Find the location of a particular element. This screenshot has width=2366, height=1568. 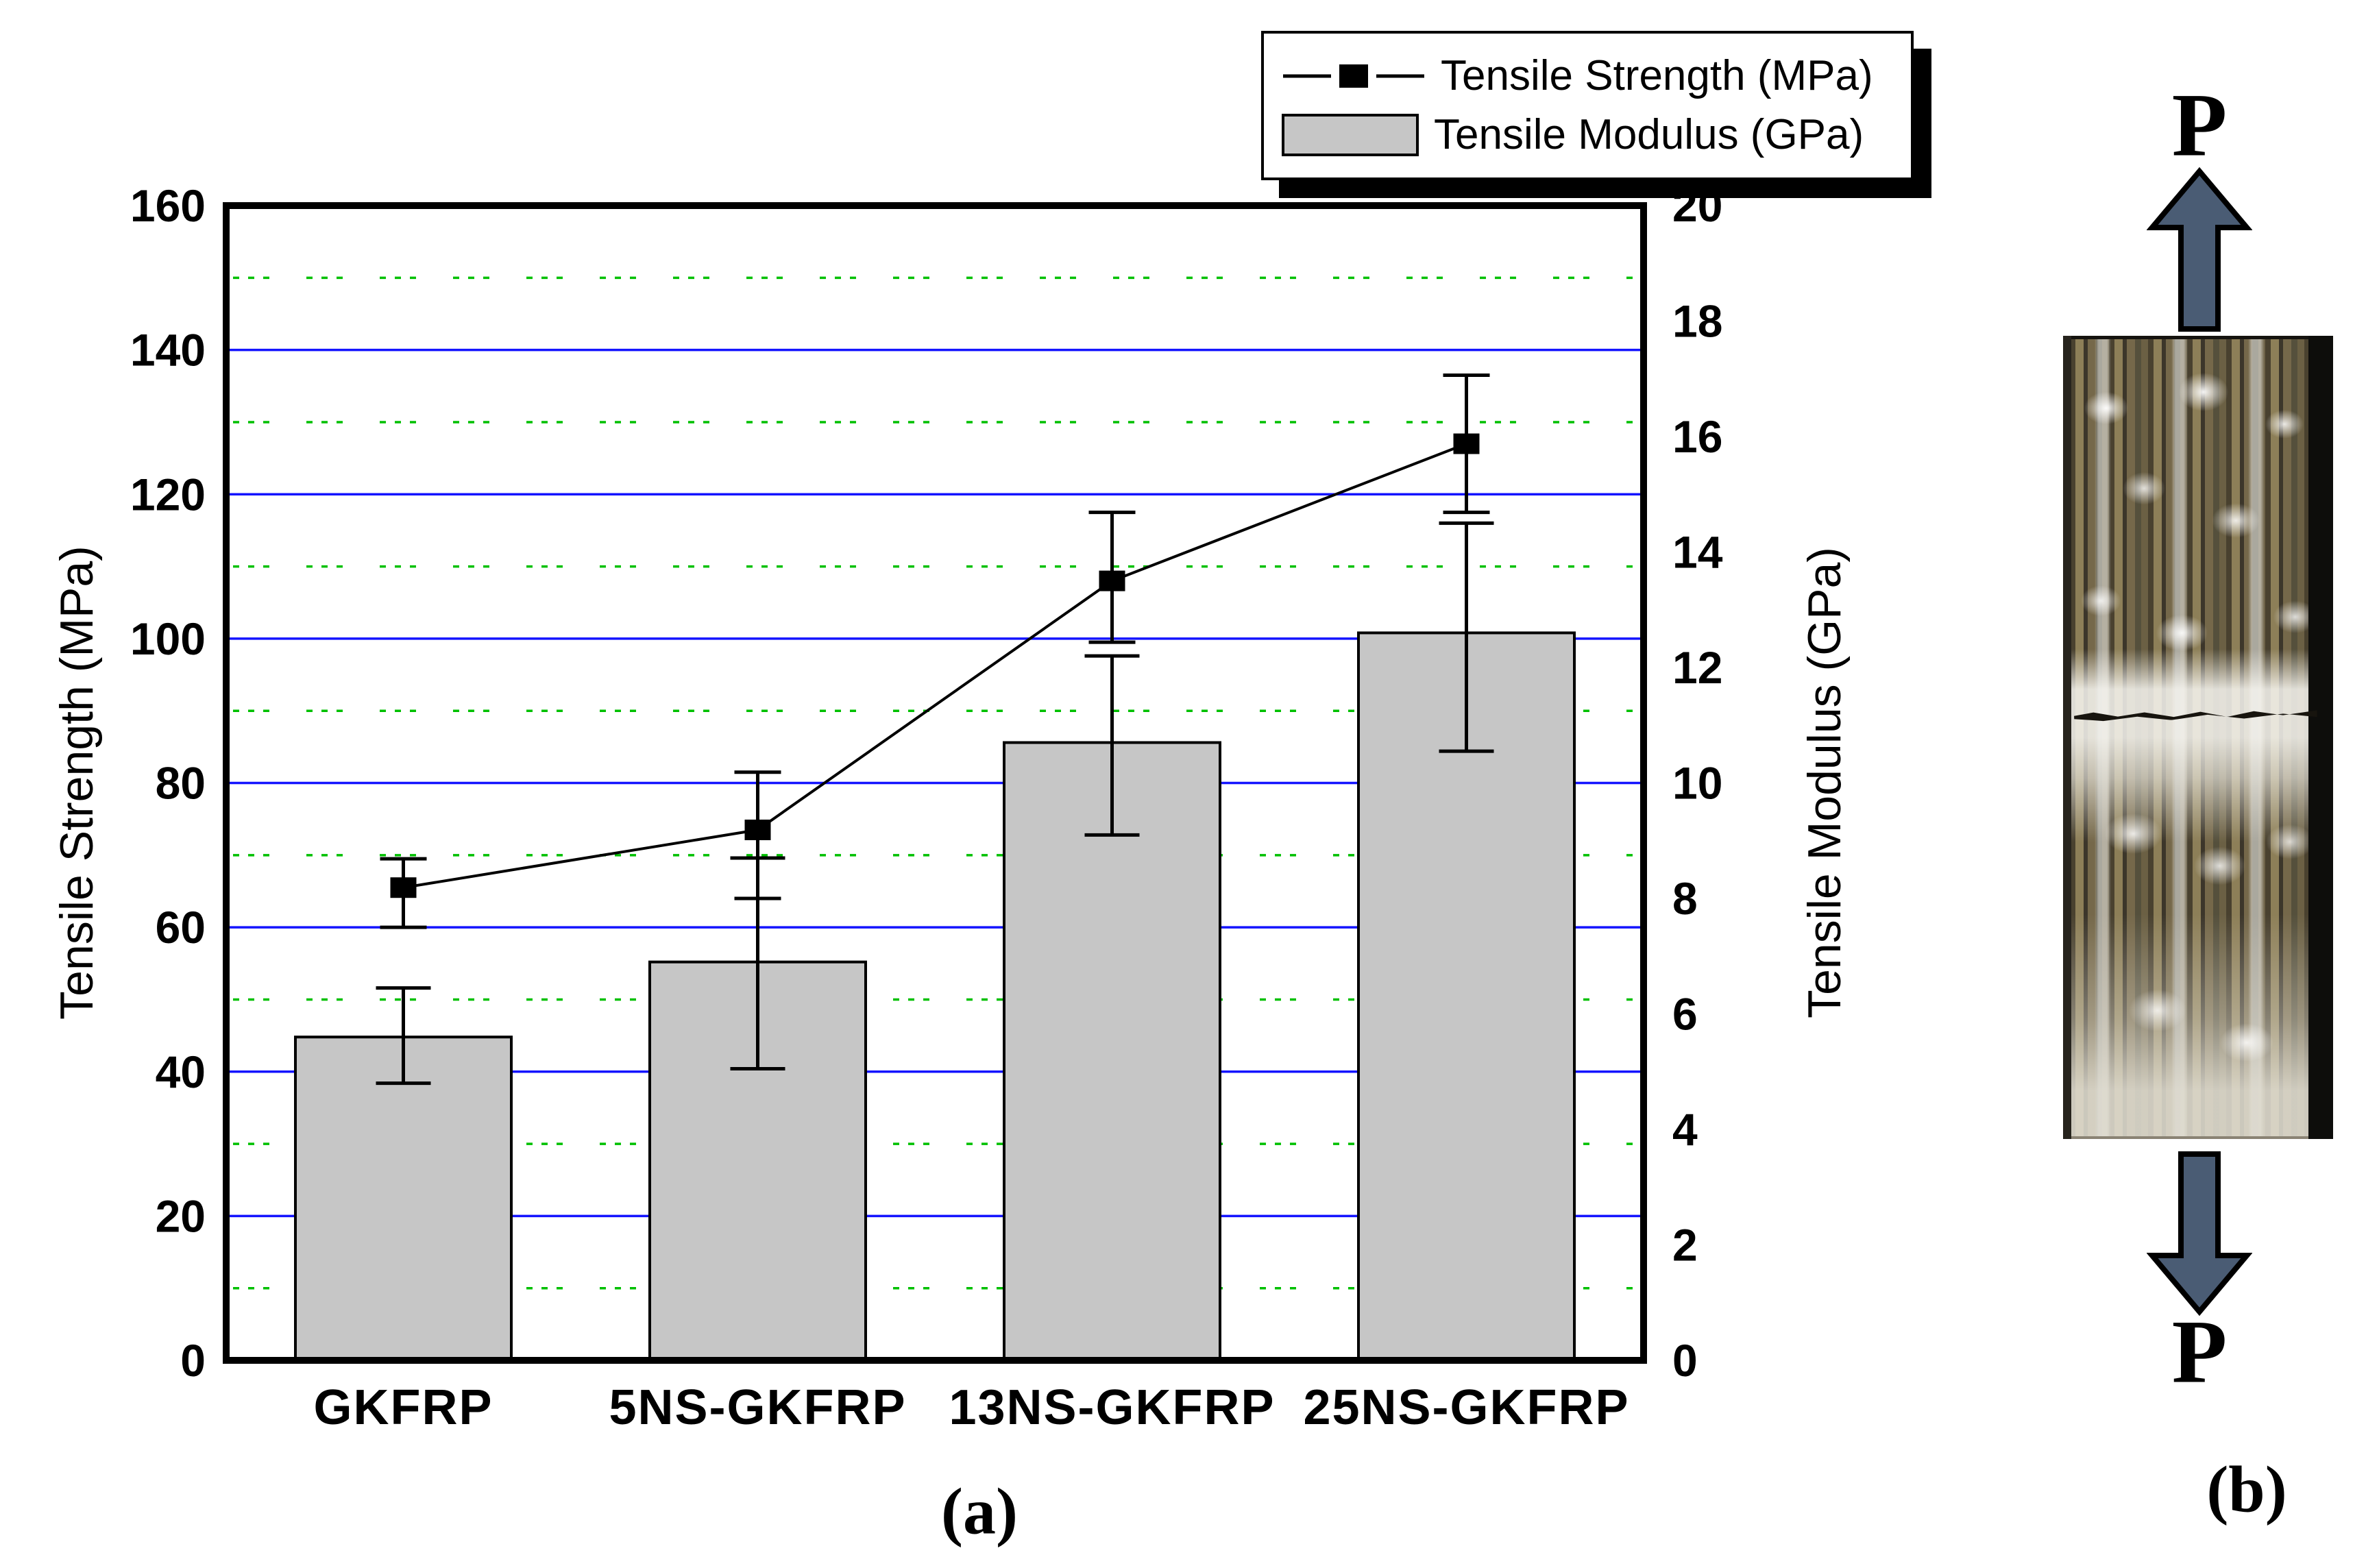

left-tick-label: 120 is located at coordinates (168, 494).